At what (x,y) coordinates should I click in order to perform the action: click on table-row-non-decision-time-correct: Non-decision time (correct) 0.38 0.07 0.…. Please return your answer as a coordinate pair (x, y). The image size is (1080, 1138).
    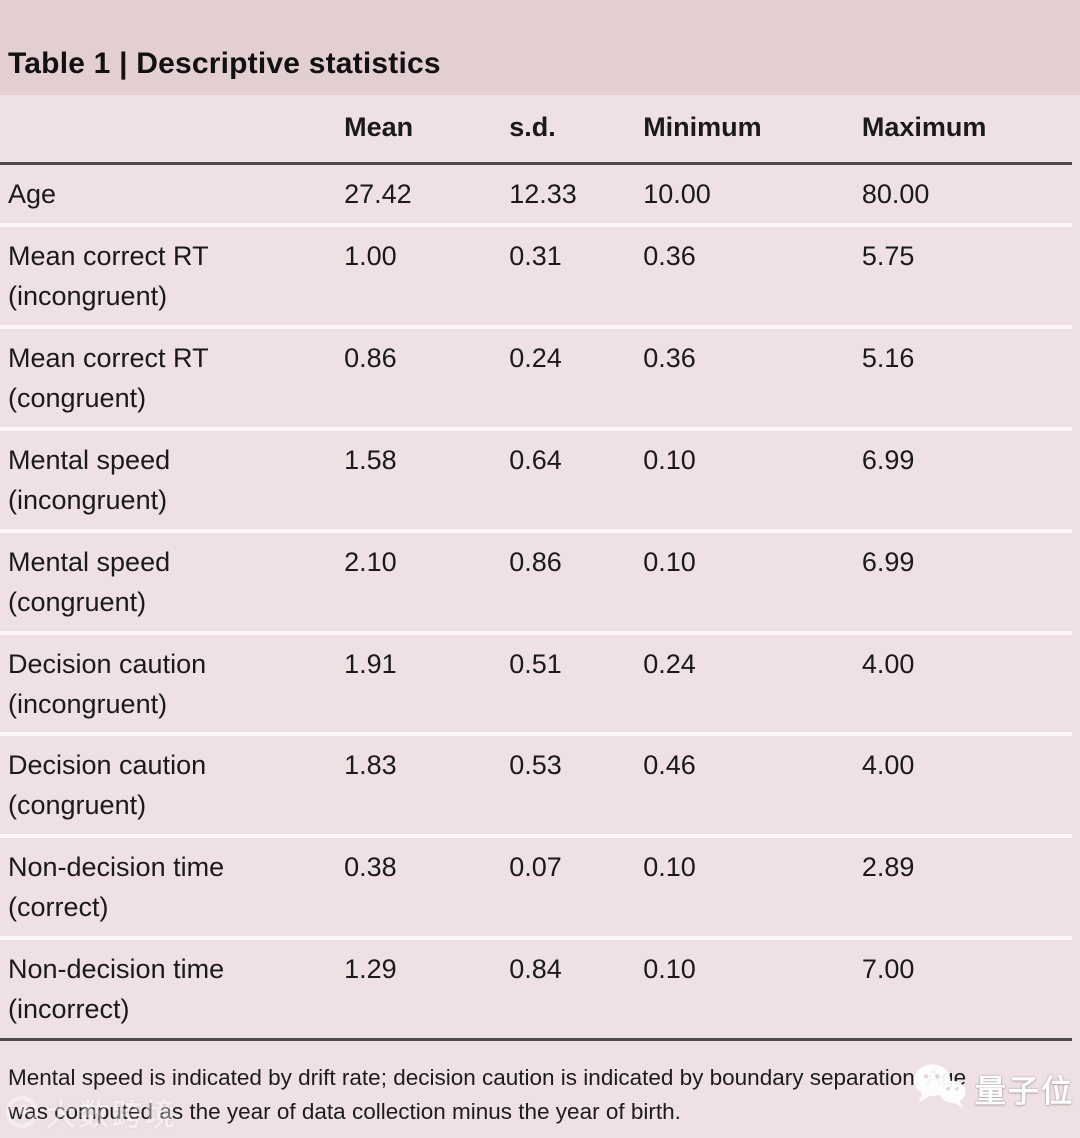
    Looking at the image, I should click on (536, 886).